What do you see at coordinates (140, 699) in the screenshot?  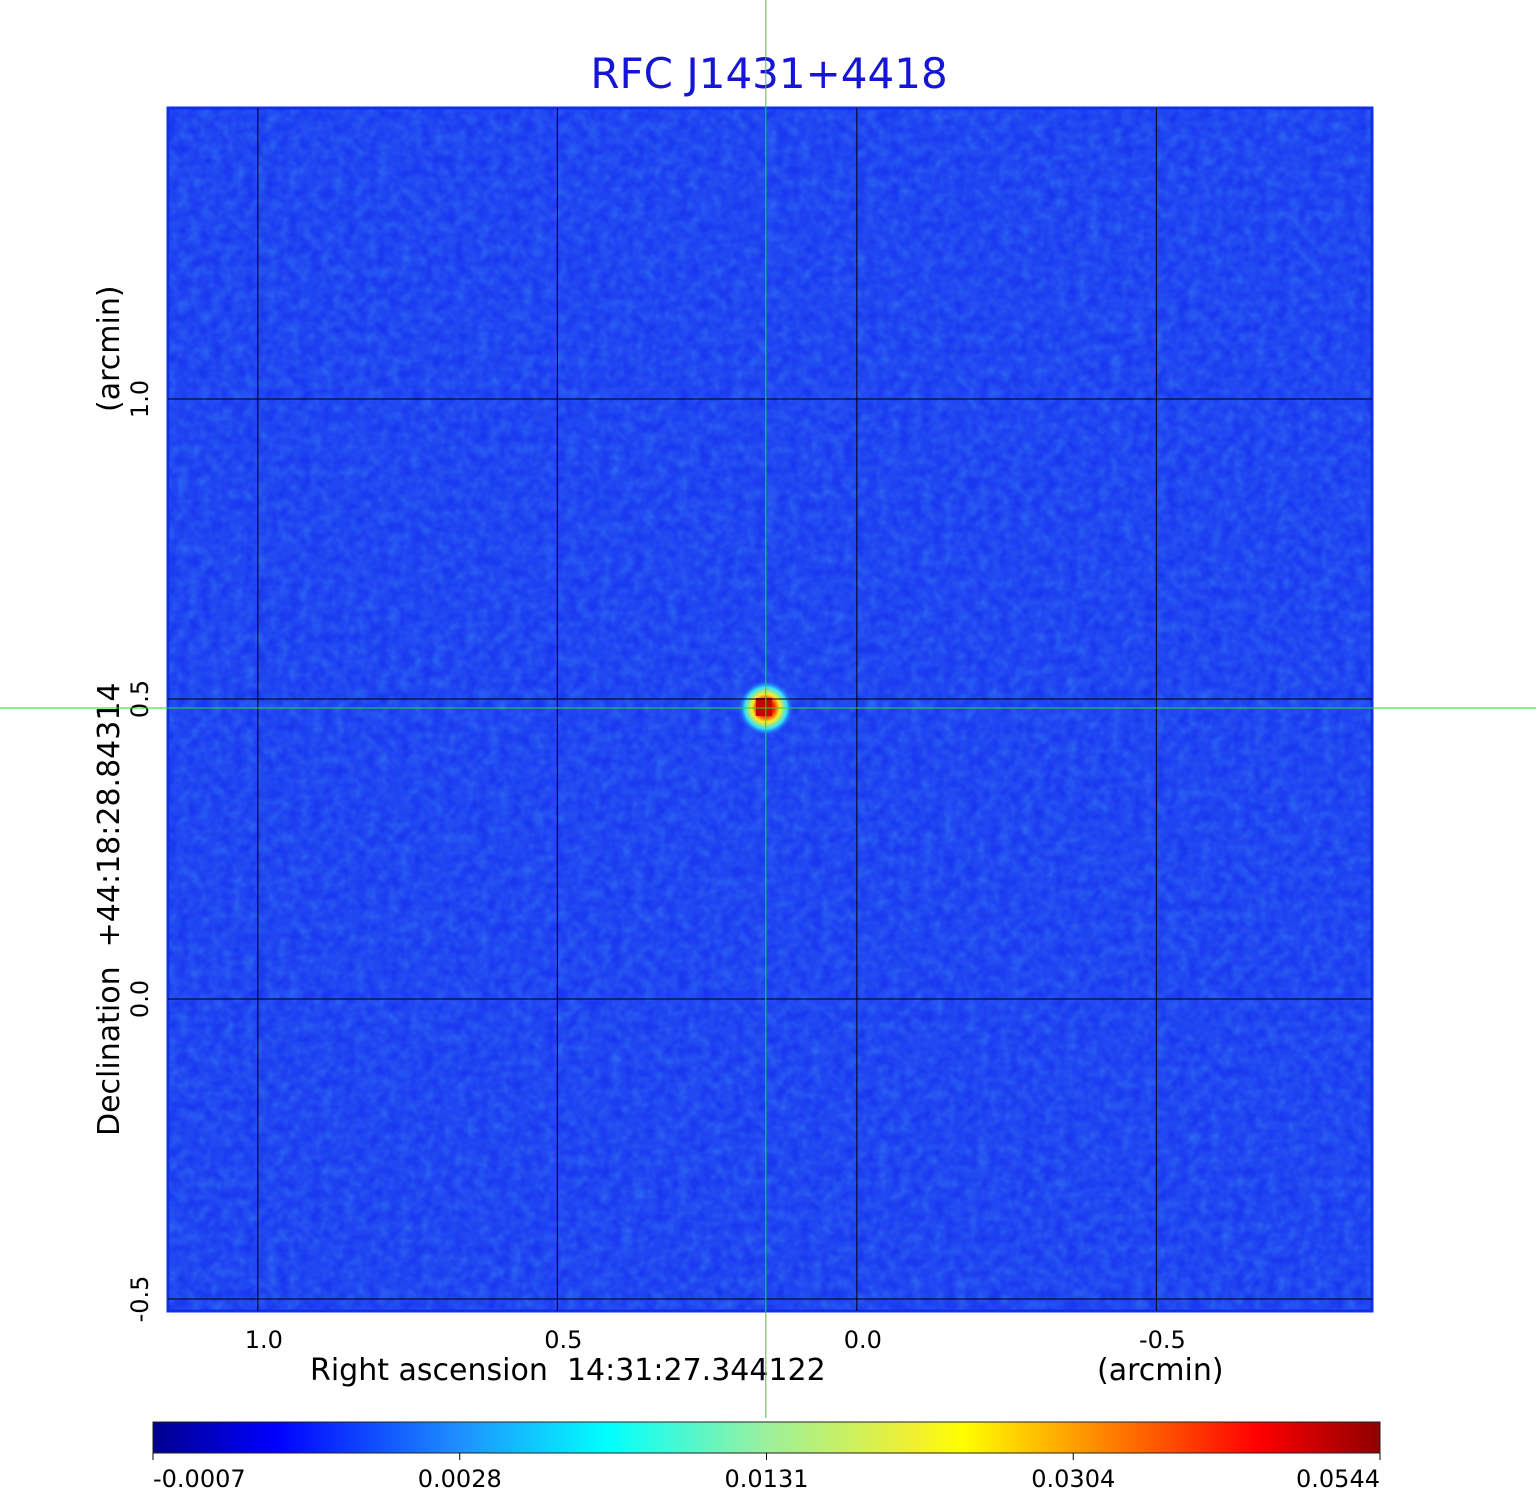 I see `y-tick-label: 0.5` at bounding box center [140, 699].